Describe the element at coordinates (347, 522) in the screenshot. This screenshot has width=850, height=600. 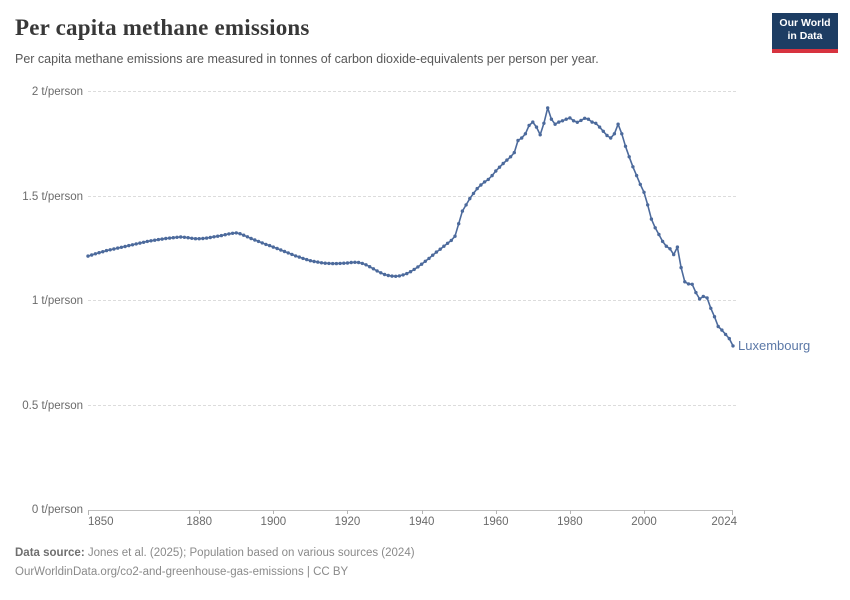
I see `x-axis-tick-label: 1920` at that location.